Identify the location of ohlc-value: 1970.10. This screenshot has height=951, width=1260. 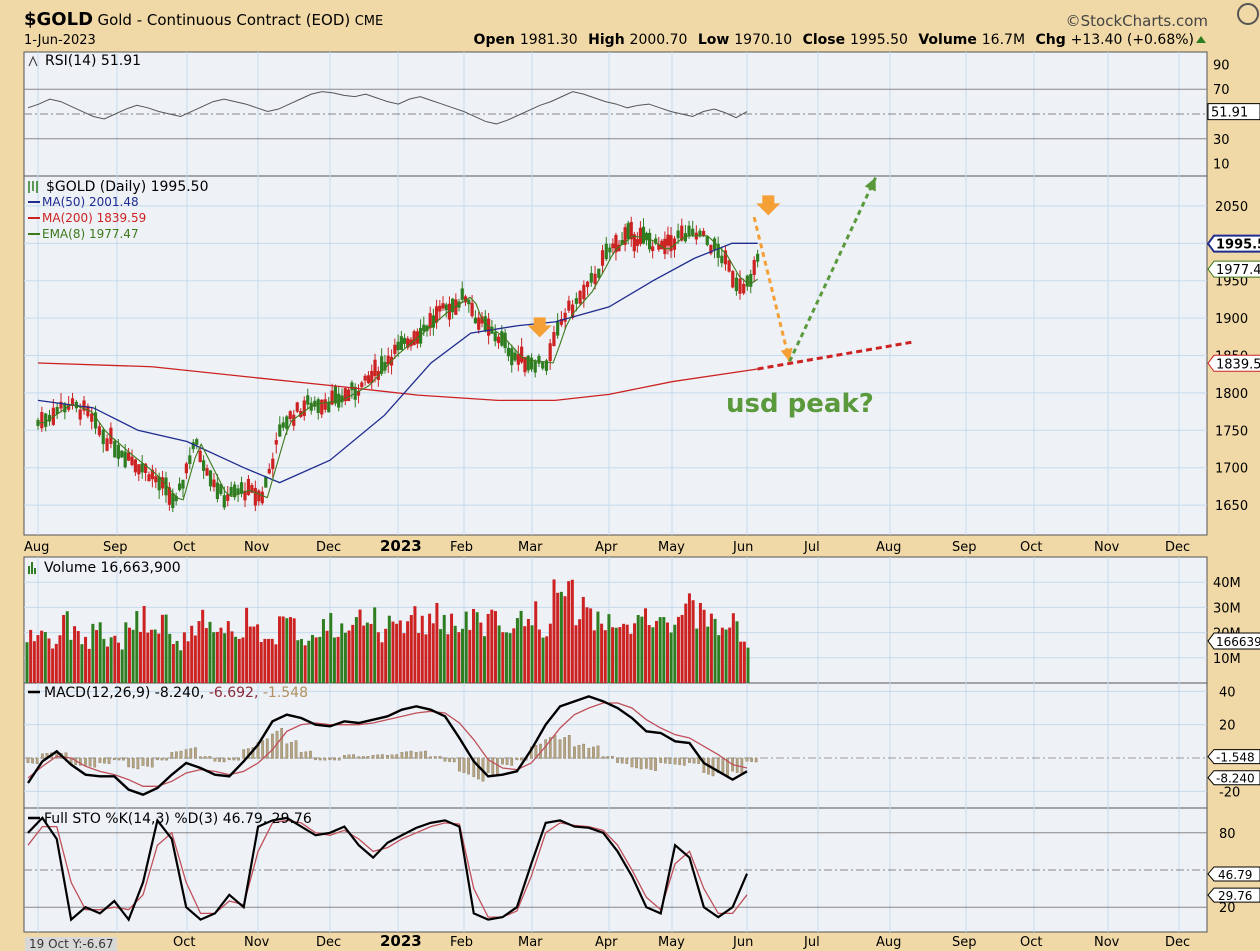
(765, 40).